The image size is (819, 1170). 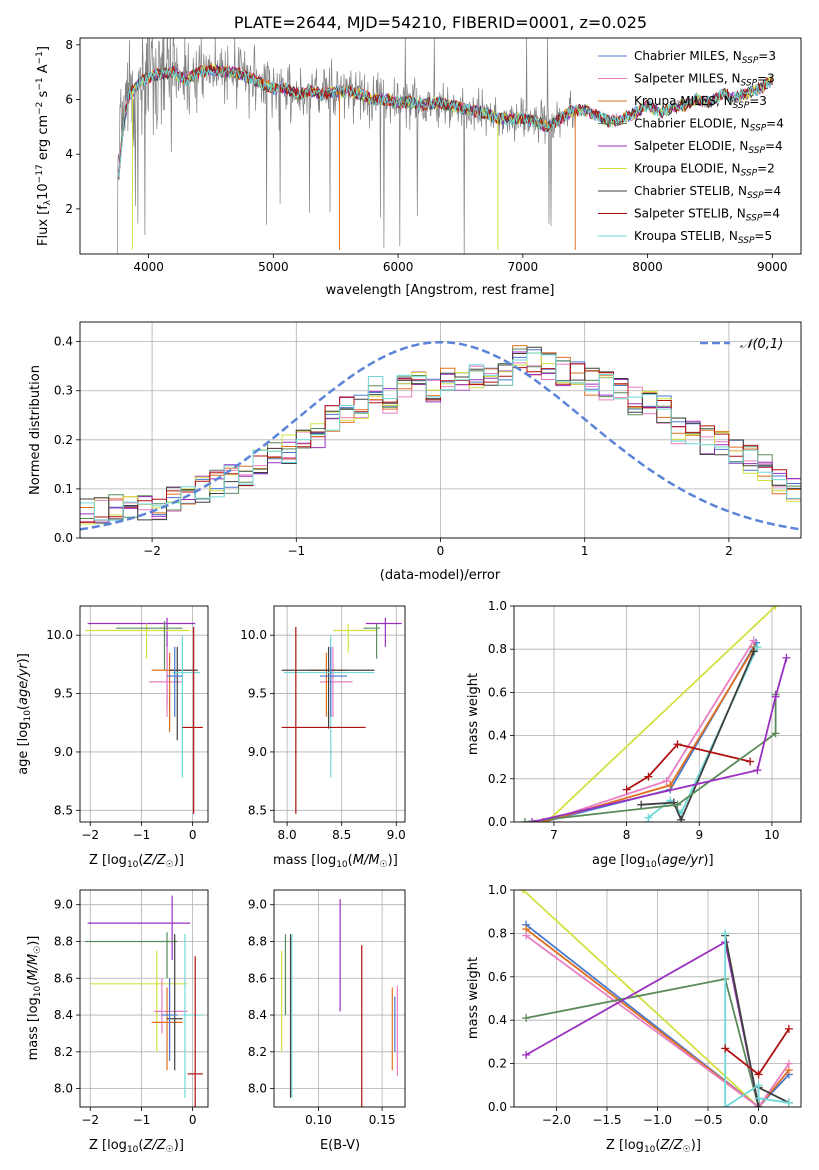 What do you see at coordinates (707, 1120) in the screenshot?
I see `tick-label-x: −0.5` at bounding box center [707, 1120].